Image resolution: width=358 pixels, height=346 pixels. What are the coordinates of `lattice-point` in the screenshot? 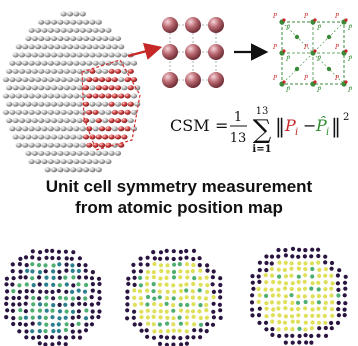 It's located at (329, 69).